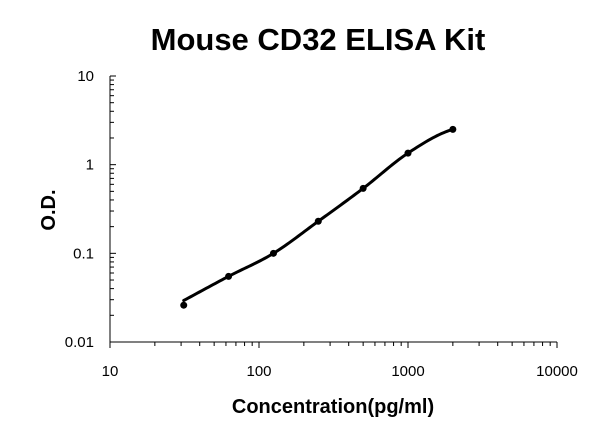  Describe the element at coordinates (333, 407) in the screenshot. I see `x-axis-label: Concentration(pg/ml)` at that location.